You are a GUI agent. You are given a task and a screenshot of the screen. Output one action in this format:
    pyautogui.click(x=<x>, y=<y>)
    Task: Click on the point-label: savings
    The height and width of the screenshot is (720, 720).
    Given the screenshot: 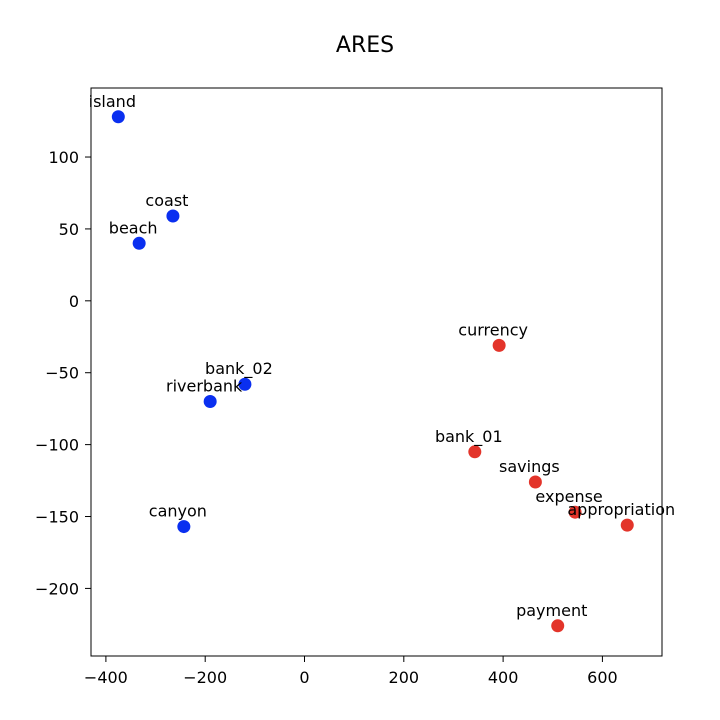 What is the action you would take?
    pyautogui.click(x=529, y=466)
    